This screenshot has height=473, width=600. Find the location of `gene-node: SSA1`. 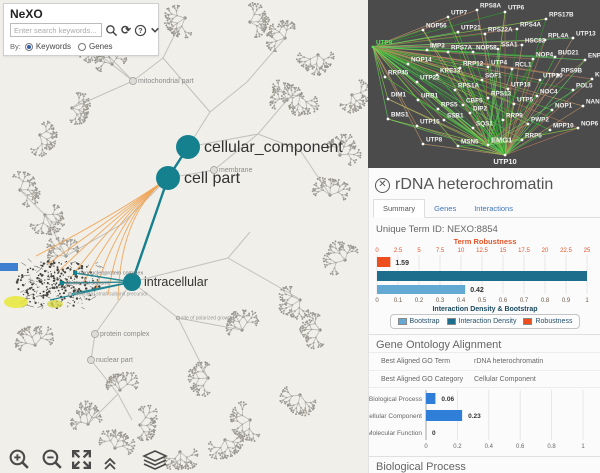

gene-node: SSA1 is located at coordinates (507, 46).